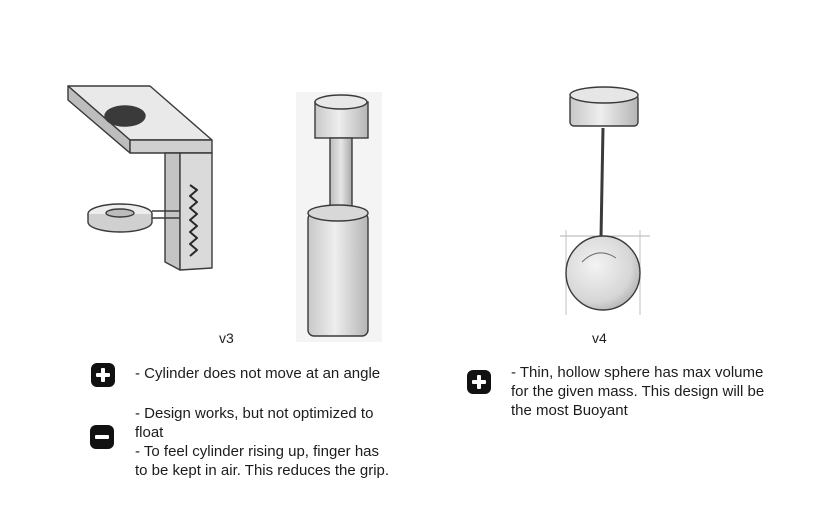 The height and width of the screenshot is (511, 832). What do you see at coordinates (339, 217) in the screenshot?
I see `v3-cylinder-sketch` at bounding box center [339, 217].